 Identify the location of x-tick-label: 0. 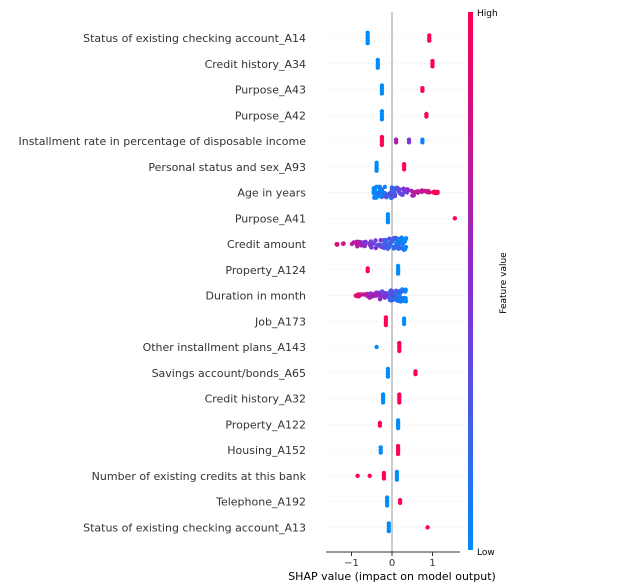
(392, 563).